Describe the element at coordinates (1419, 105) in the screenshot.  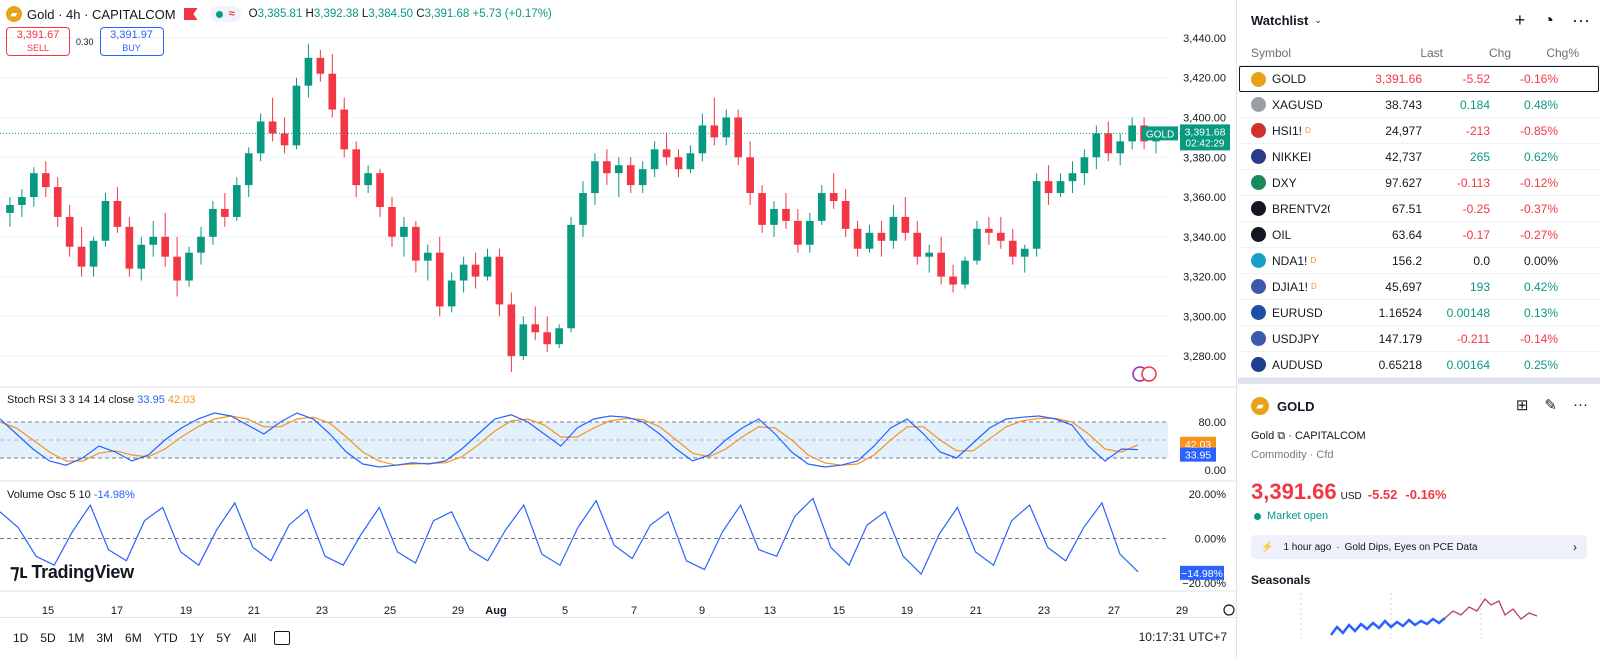
I see `watchlist-row: XAGUSD 38.743 0.184 0.48%` at that location.